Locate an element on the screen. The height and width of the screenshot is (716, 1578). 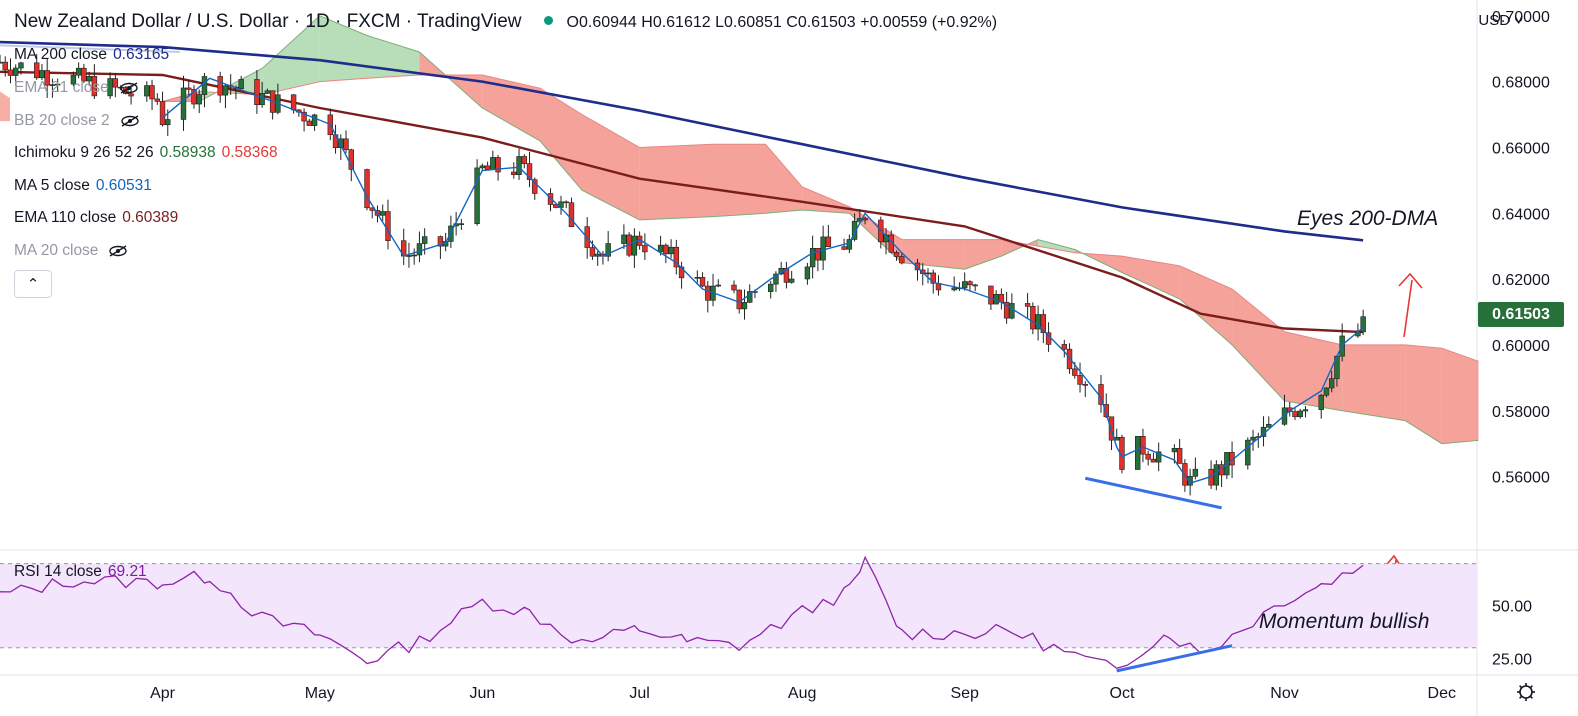
legend-ma5: MA 5 close 0.60531 is located at coordinates (83, 186).